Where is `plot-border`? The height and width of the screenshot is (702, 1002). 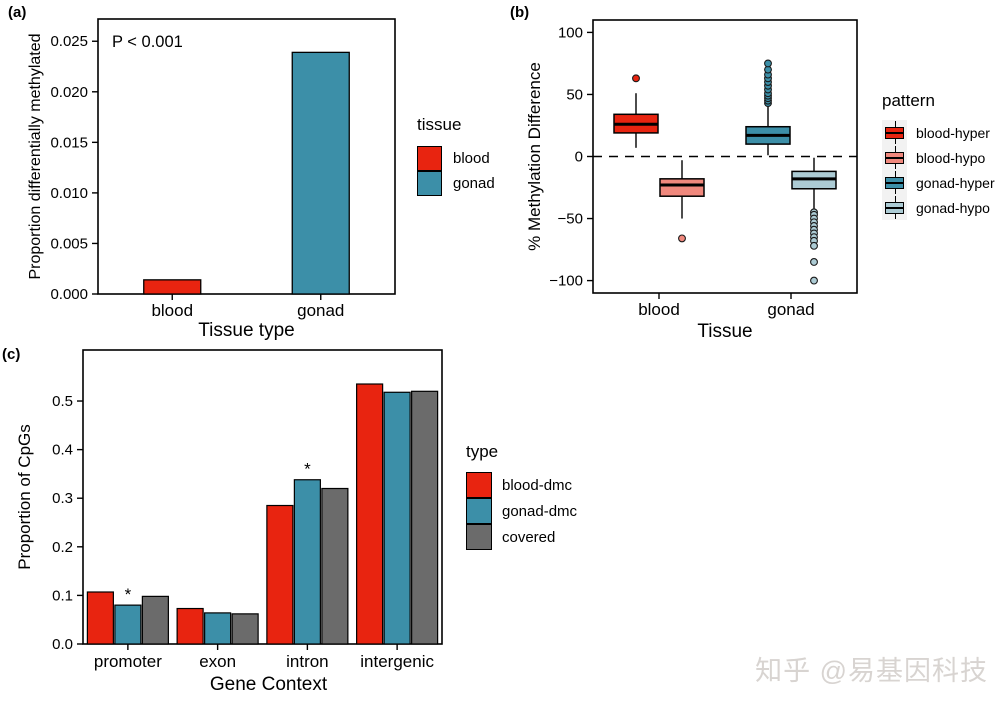 plot-border is located at coordinates (246, 156).